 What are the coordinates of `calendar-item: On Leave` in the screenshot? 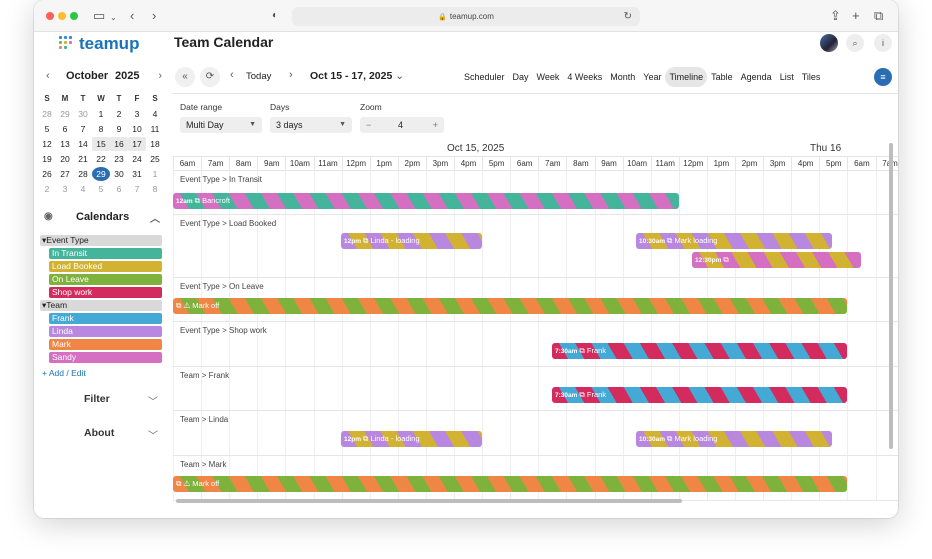 It's located at (105, 279).